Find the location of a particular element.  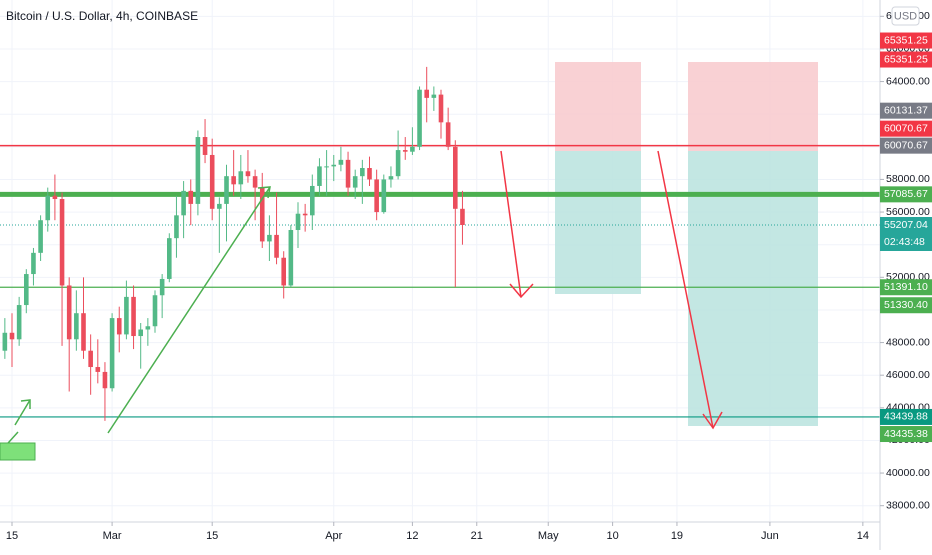

time-axis is located at coordinates (440, 536).